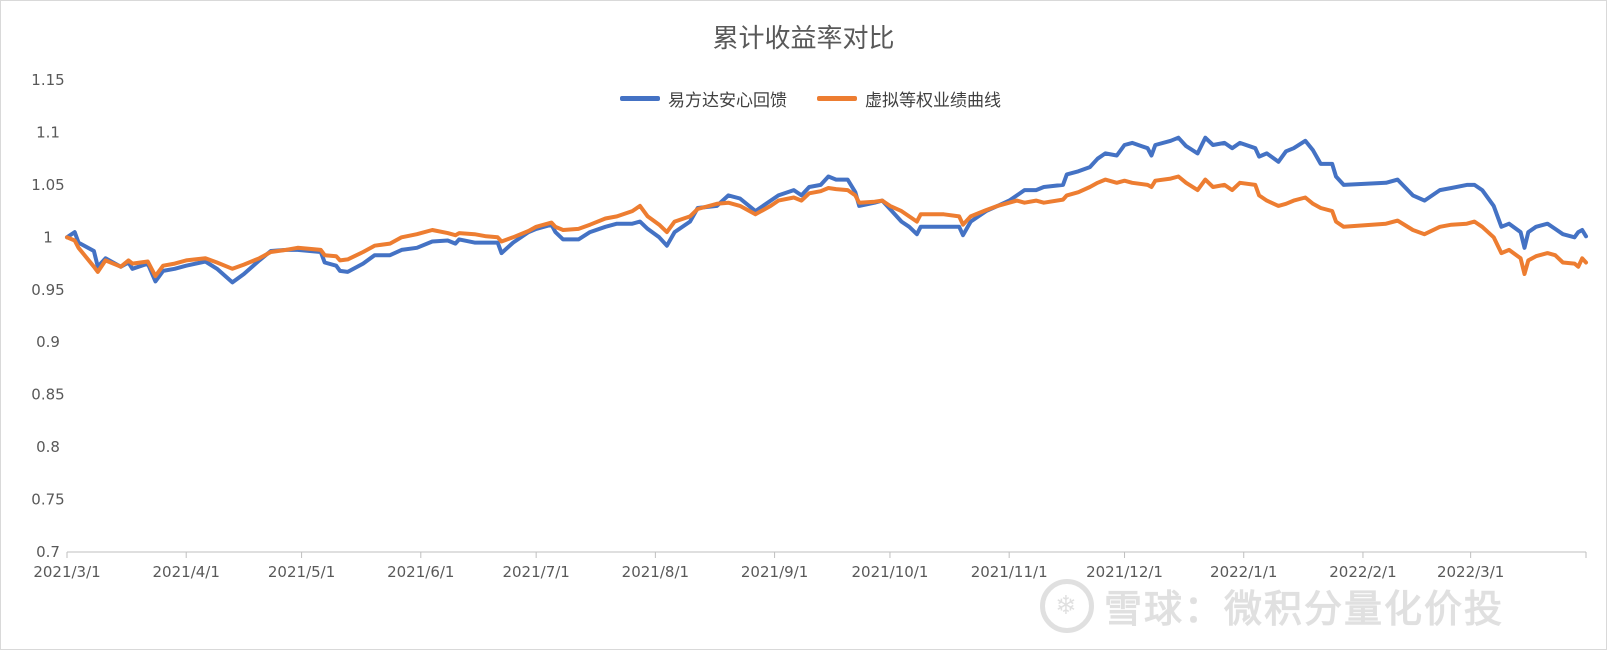 The height and width of the screenshot is (650, 1607). What do you see at coordinates (186, 572) in the screenshot?
I see `x-tick-label: 2021/4/1` at bounding box center [186, 572].